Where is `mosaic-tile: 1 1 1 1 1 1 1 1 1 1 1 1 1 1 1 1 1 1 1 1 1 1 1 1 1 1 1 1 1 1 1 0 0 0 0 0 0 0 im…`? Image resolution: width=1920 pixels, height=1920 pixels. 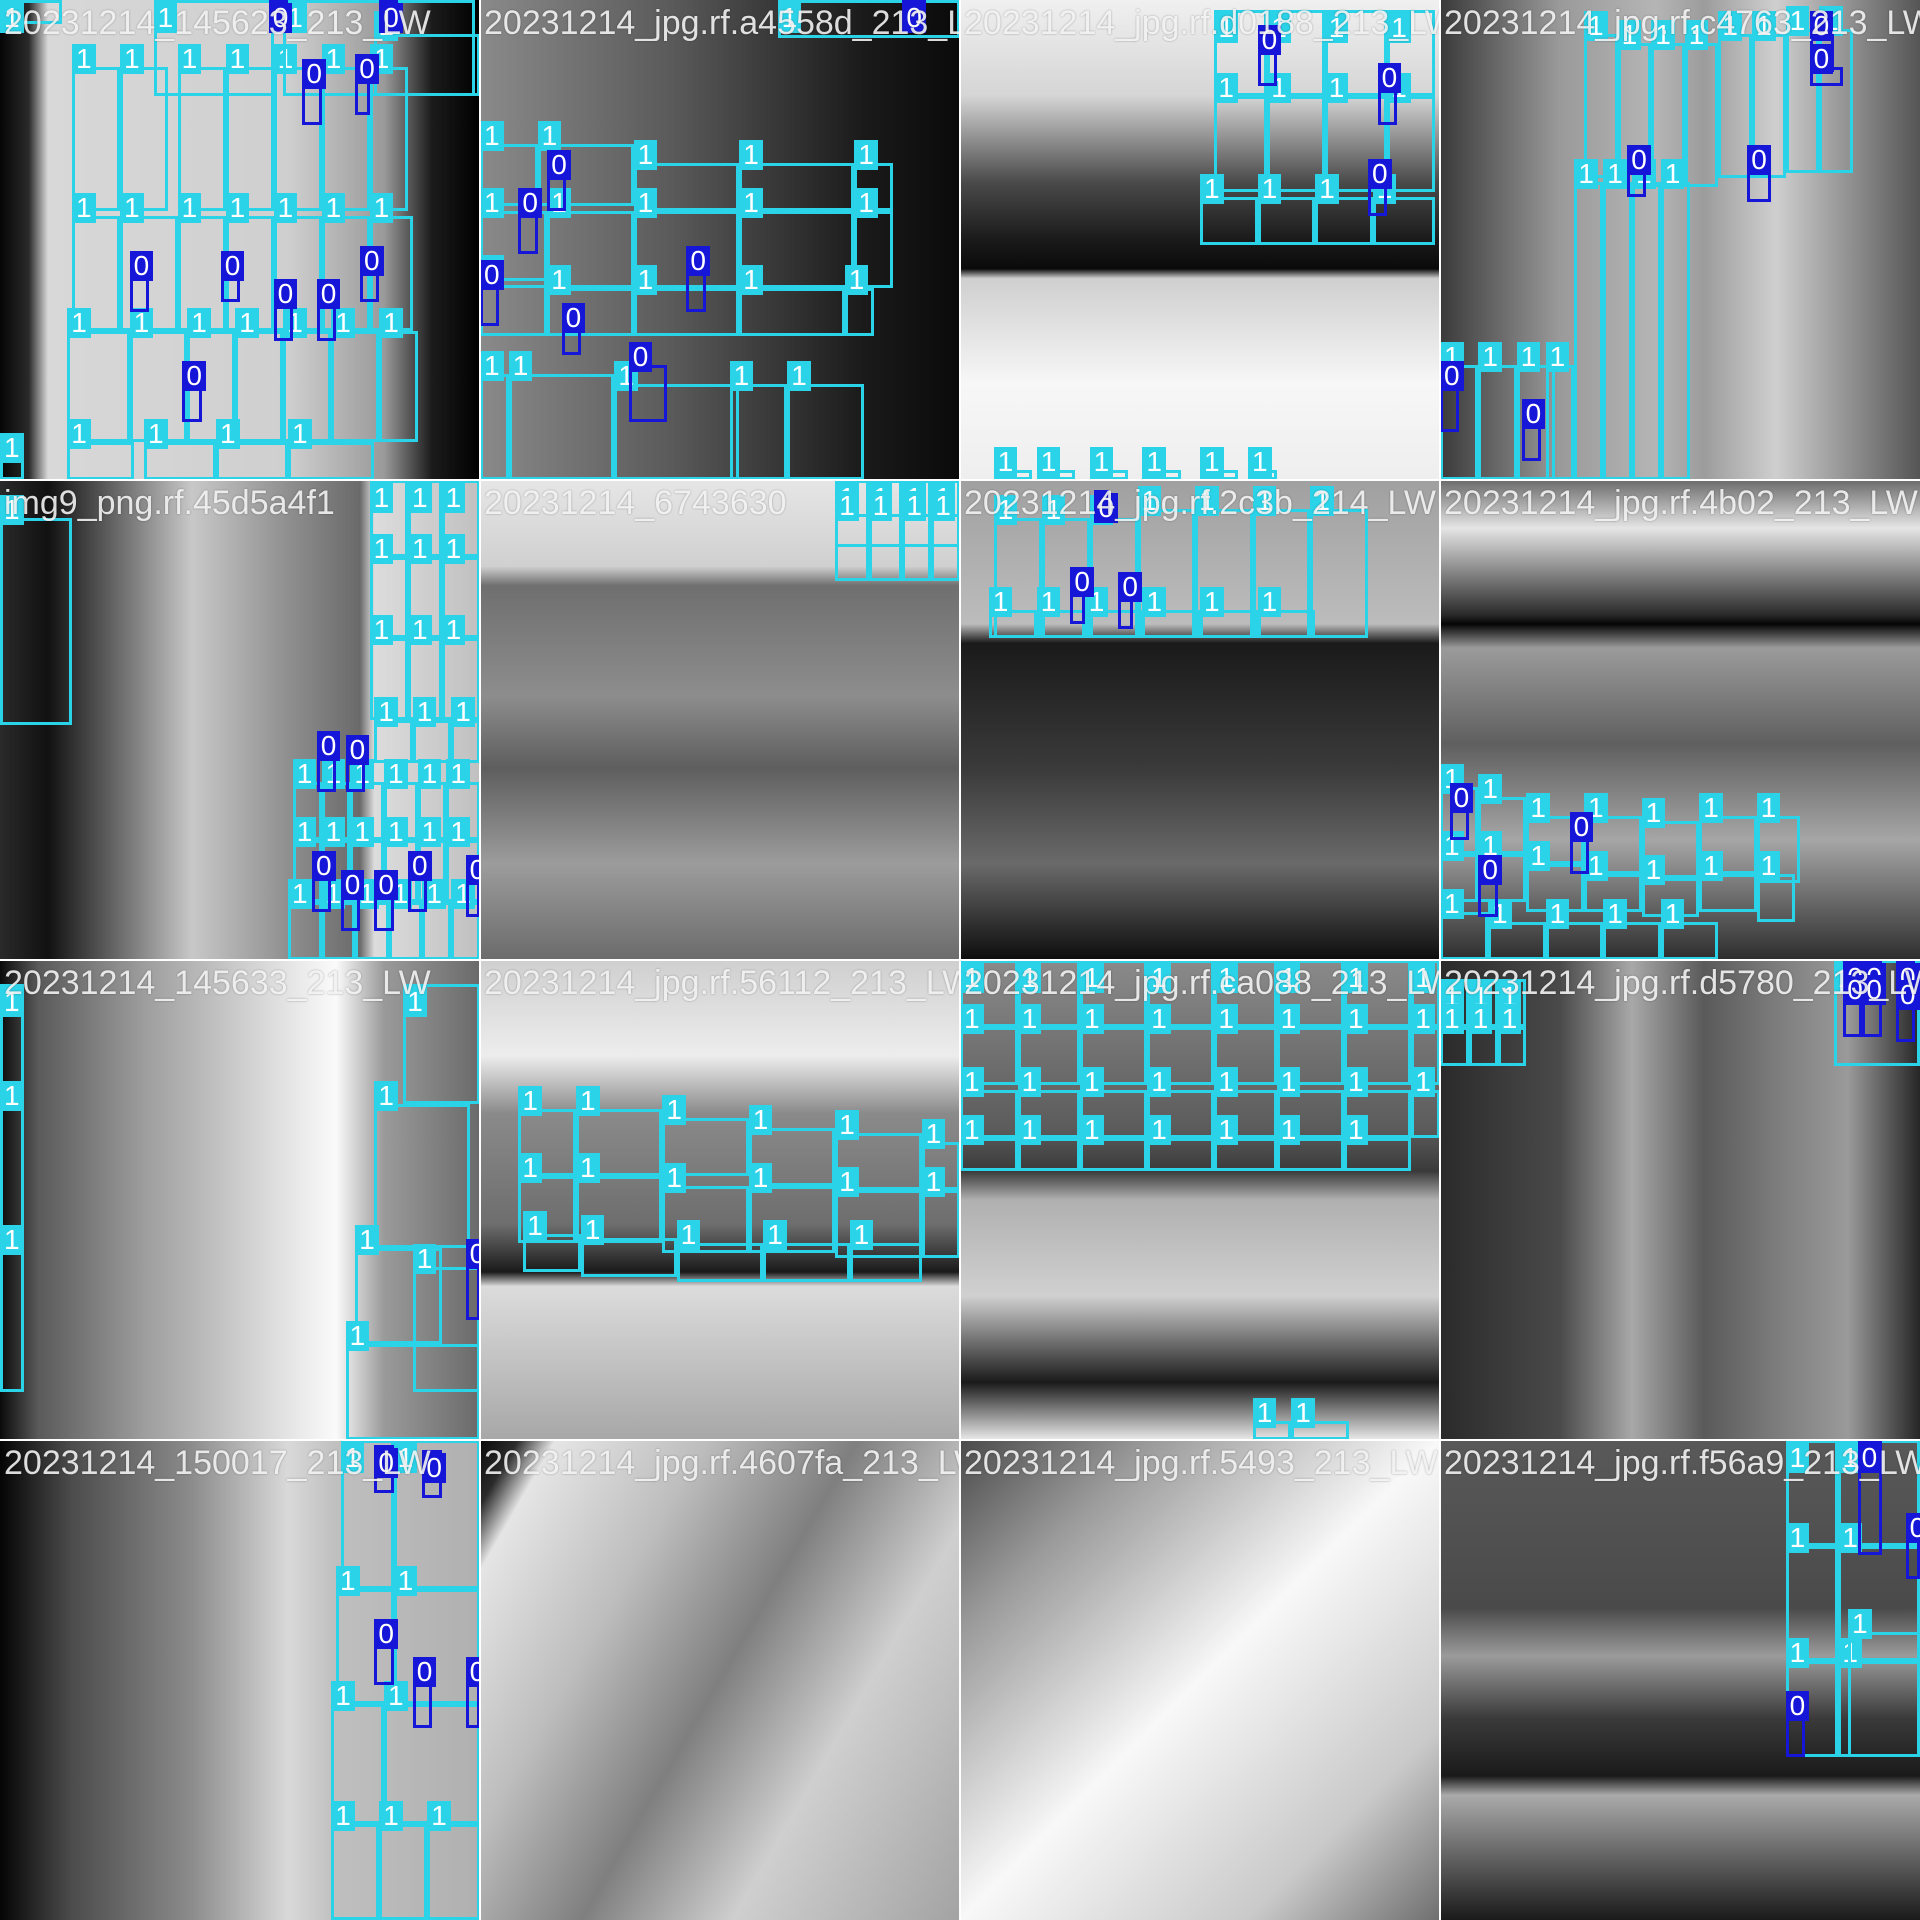
mosaic-tile: 1 1 1 1 1 1 1 1 1 1 1 1 1 1 1 1 1 1 1 1 1 1 1 1 1 1 1 1 1 1 1 0 0 0 0 0 0 0 im… is located at coordinates (240, 720).